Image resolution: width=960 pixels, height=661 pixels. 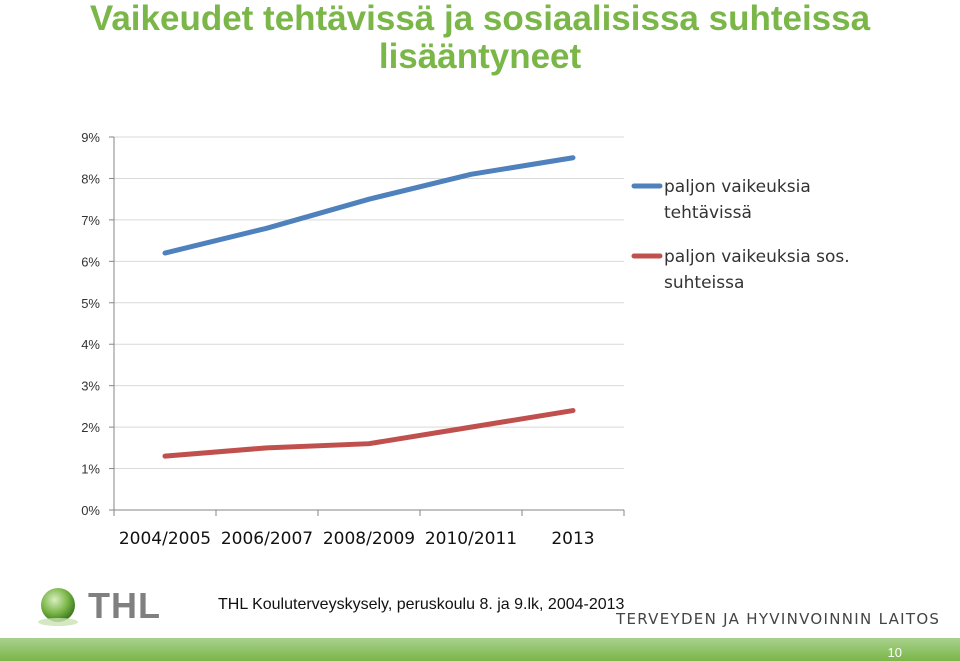 What do you see at coordinates (480, 56) in the screenshot?
I see `title-line-2: lisääntyneet` at bounding box center [480, 56].